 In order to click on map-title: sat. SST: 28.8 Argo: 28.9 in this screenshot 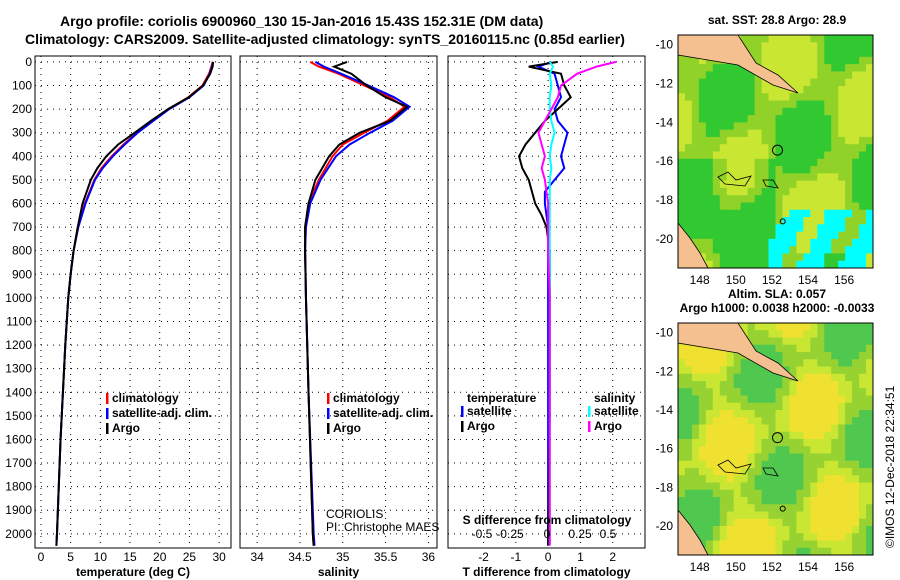, I will do `click(777, 20)`.